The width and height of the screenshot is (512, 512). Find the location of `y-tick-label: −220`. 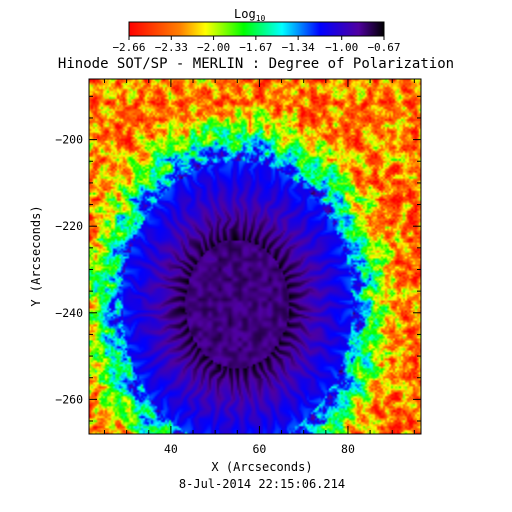

y-tick-label: −220 is located at coordinates (69, 226).